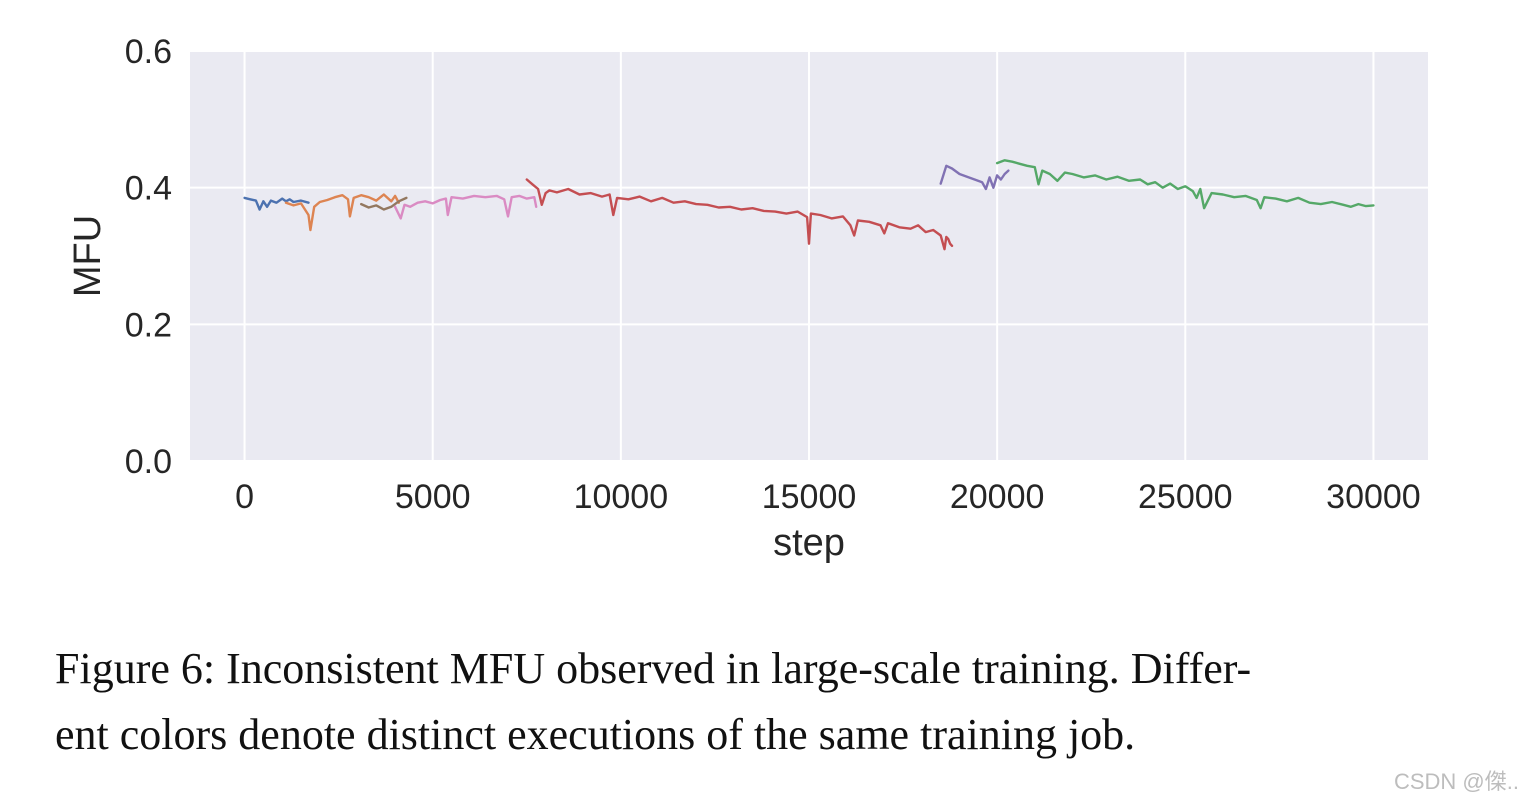  I want to click on x-tick-label: 0, so click(244, 497).